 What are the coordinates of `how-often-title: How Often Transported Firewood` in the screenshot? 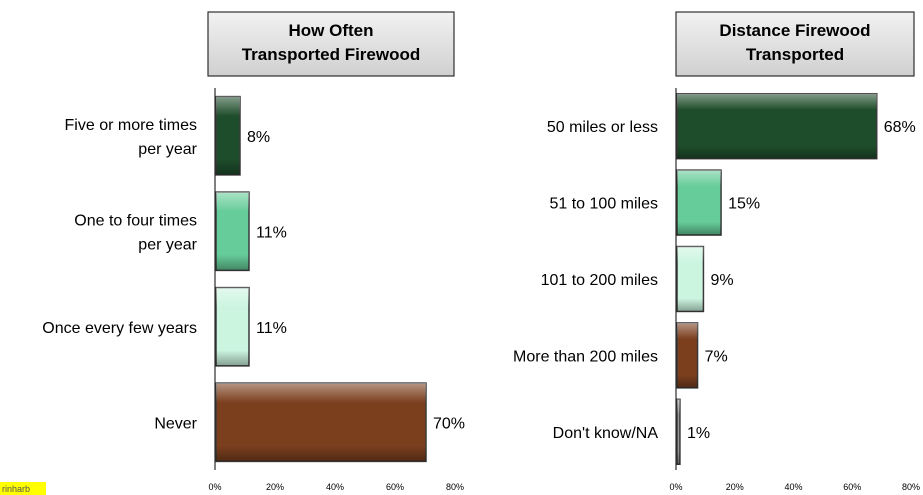 It's located at (331, 42).